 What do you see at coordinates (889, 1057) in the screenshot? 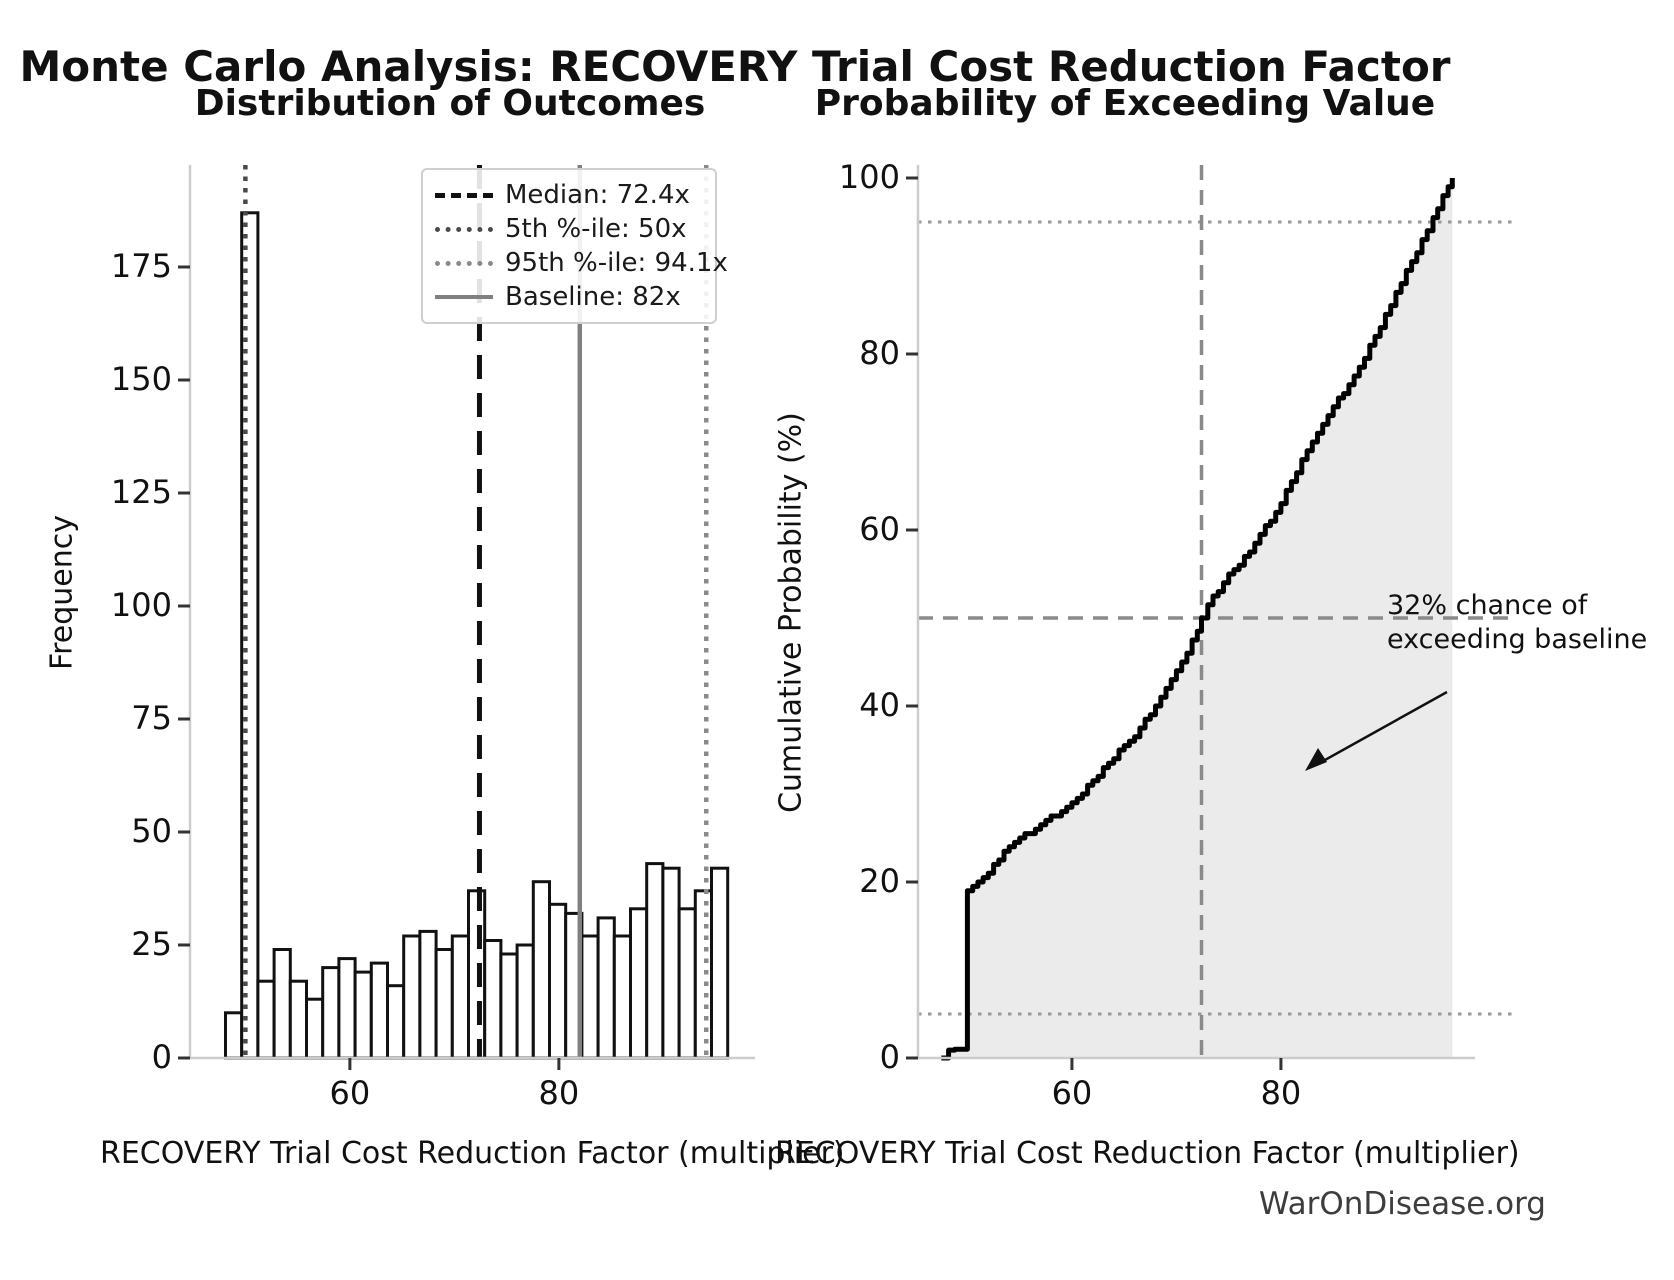
I see `right-y-tick-label-0: 0` at bounding box center [889, 1057].